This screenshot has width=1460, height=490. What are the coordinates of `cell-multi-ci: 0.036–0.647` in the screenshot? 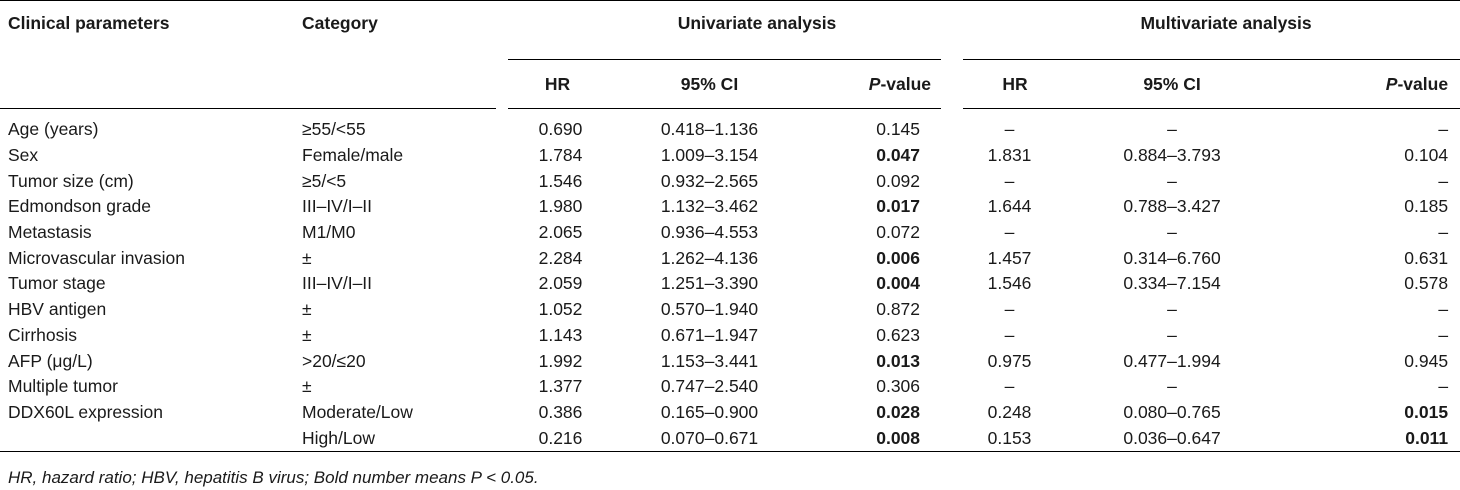 It's located at (1172, 437).